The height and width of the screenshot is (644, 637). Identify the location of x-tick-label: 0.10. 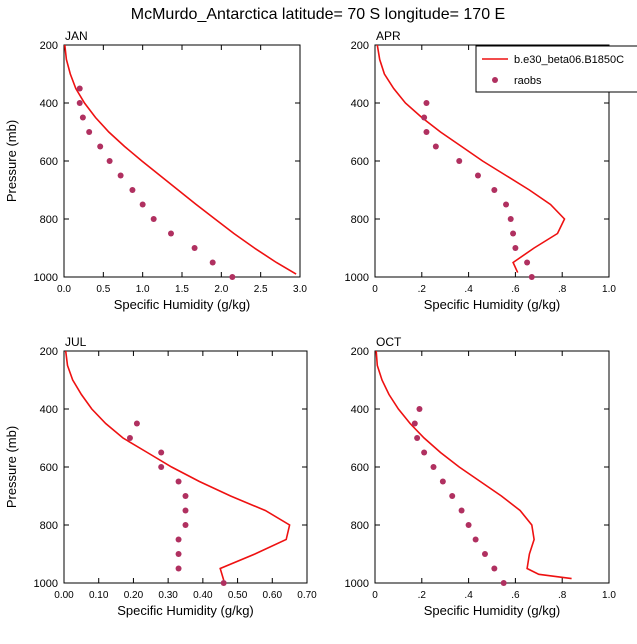
(99, 595).